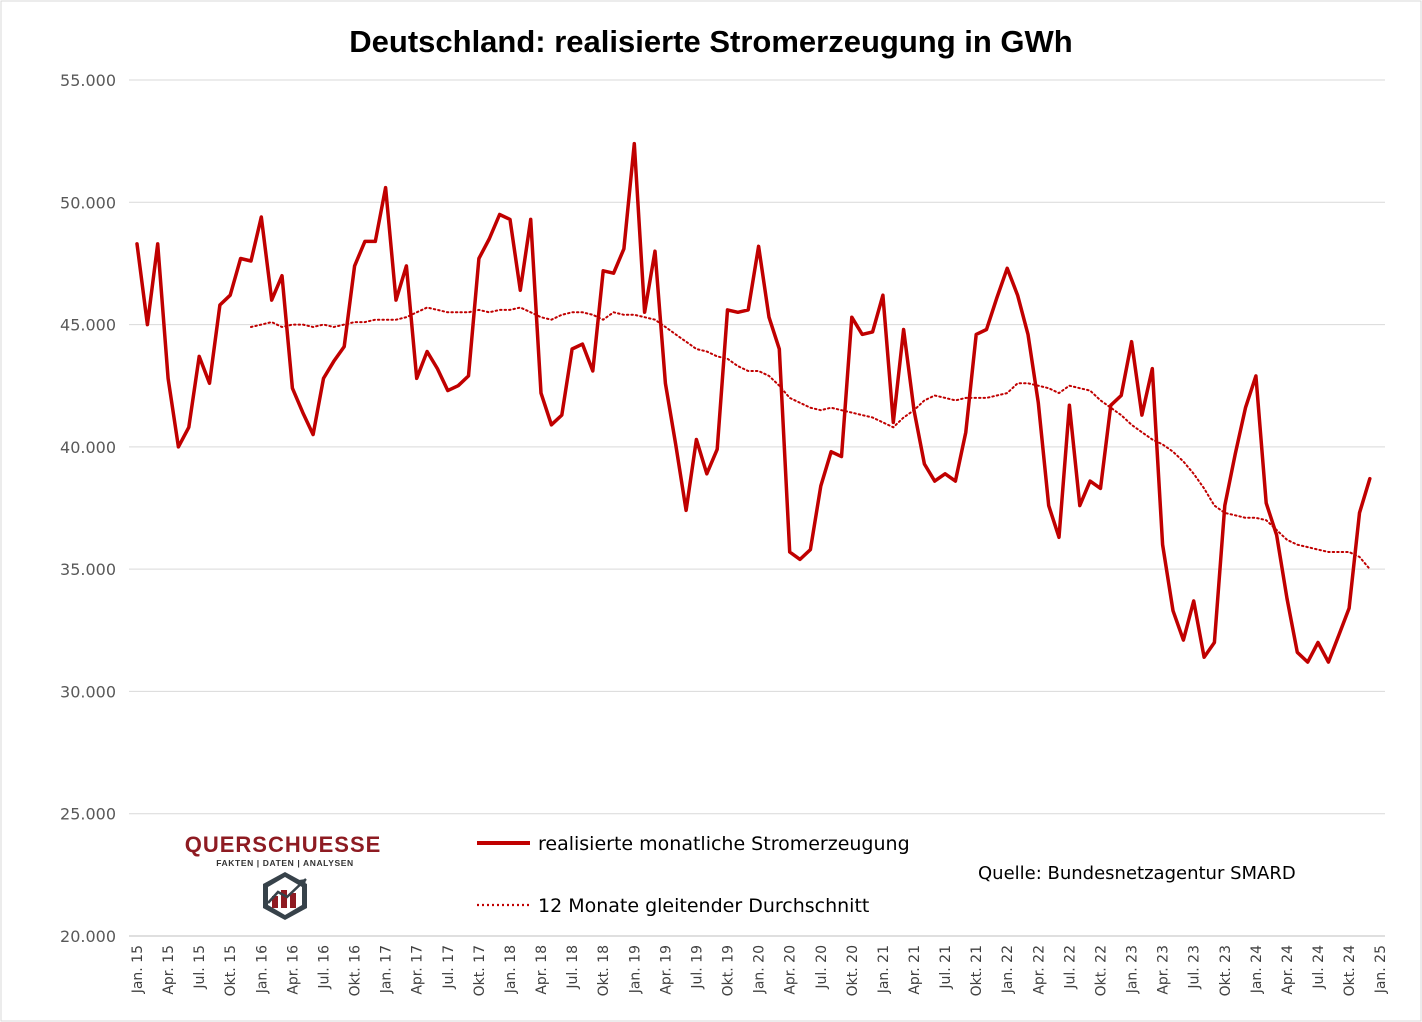 This screenshot has width=1422, height=1022. Describe the element at coordinates (169, 970) in the screenshot. I see `x-tick-label: Apr. 15` at that location.